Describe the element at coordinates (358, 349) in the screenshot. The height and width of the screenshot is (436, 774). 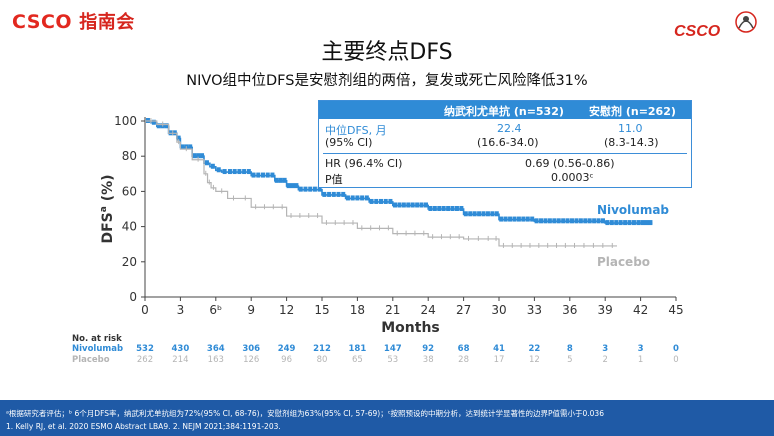
I see `at-risk-value-nivolumab: 181` at that location.